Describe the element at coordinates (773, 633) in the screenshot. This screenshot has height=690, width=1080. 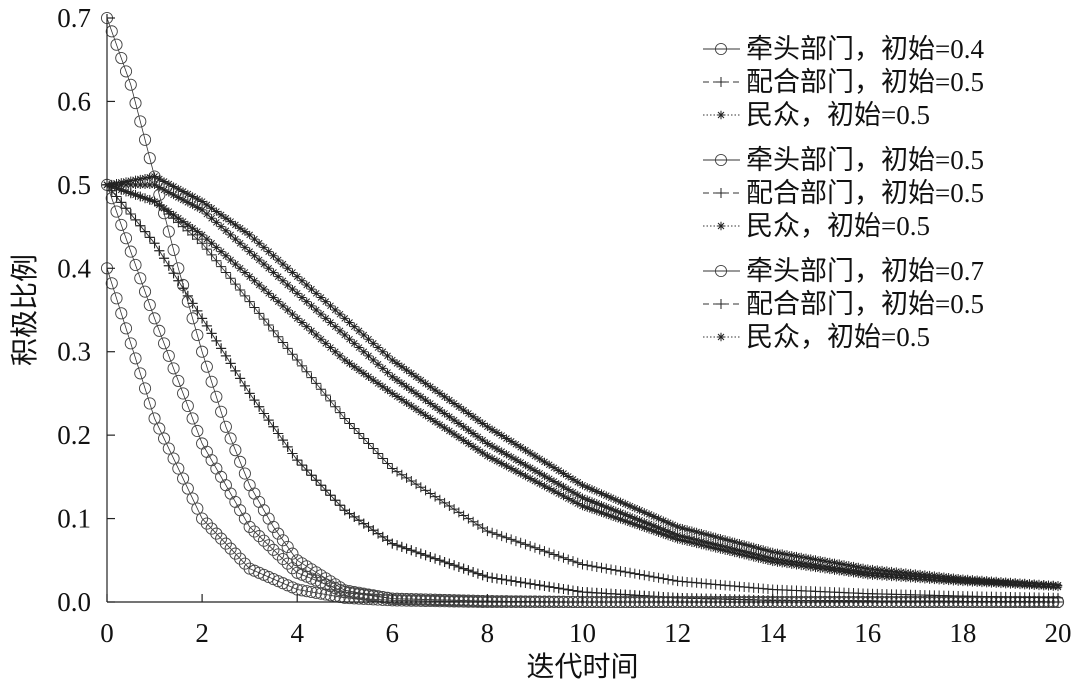
I see `x-tick-label: 14` at that location.